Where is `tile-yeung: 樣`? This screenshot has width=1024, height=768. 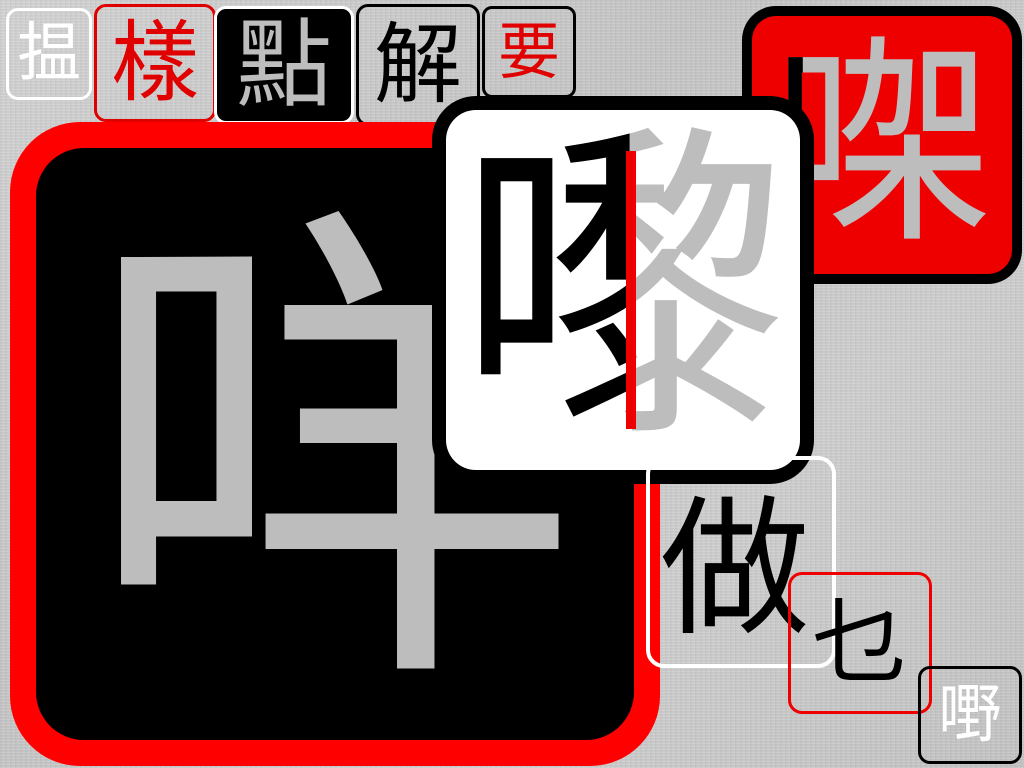 tile-yeung: 樣 is located at coordinates (155, 63).